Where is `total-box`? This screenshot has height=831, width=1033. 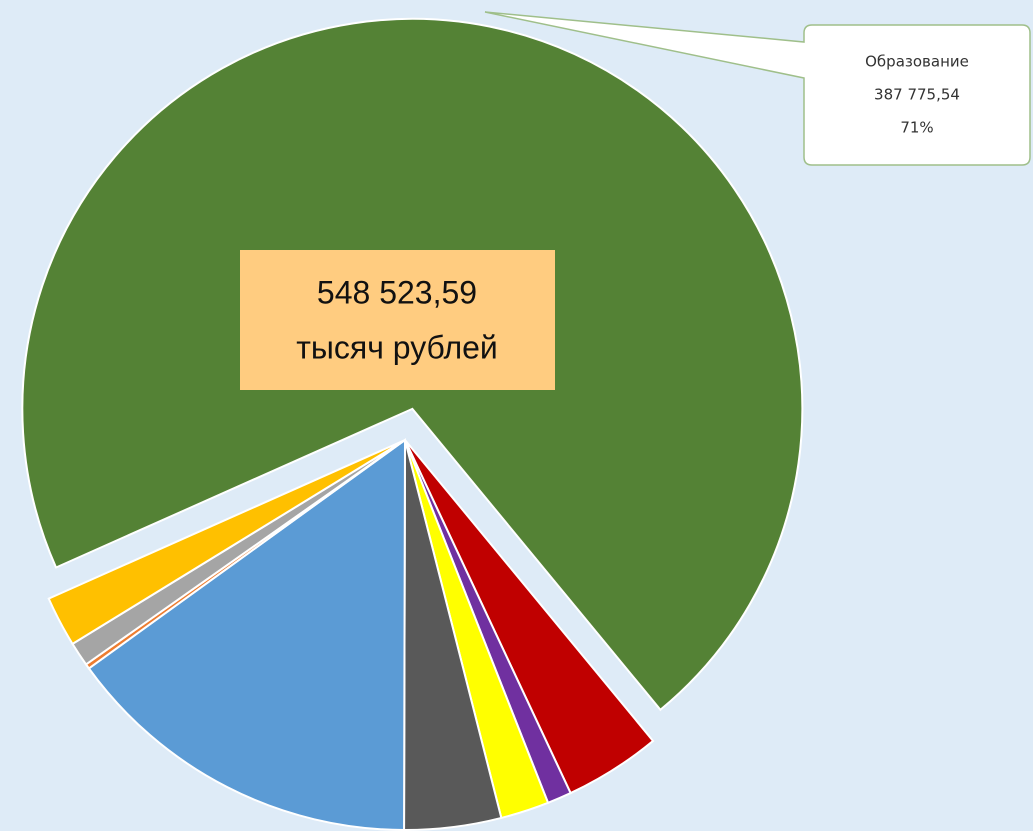
total-box is located at coordinates (397, 320).